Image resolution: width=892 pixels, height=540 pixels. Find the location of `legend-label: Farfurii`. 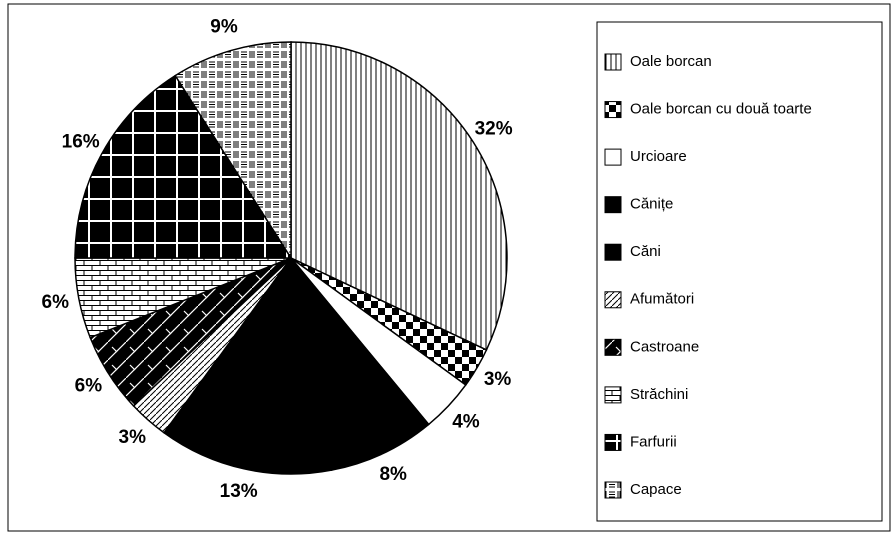

legend-label: Farfurii is located at coordinates (653, 441).